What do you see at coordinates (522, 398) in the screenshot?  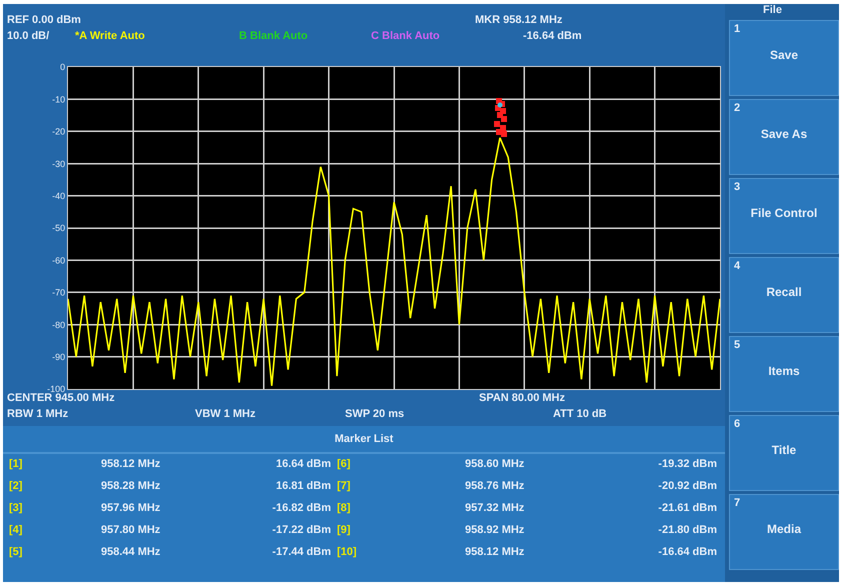 I see `text: SPAN 80.00 MHz` at bounding box center [522, 398].